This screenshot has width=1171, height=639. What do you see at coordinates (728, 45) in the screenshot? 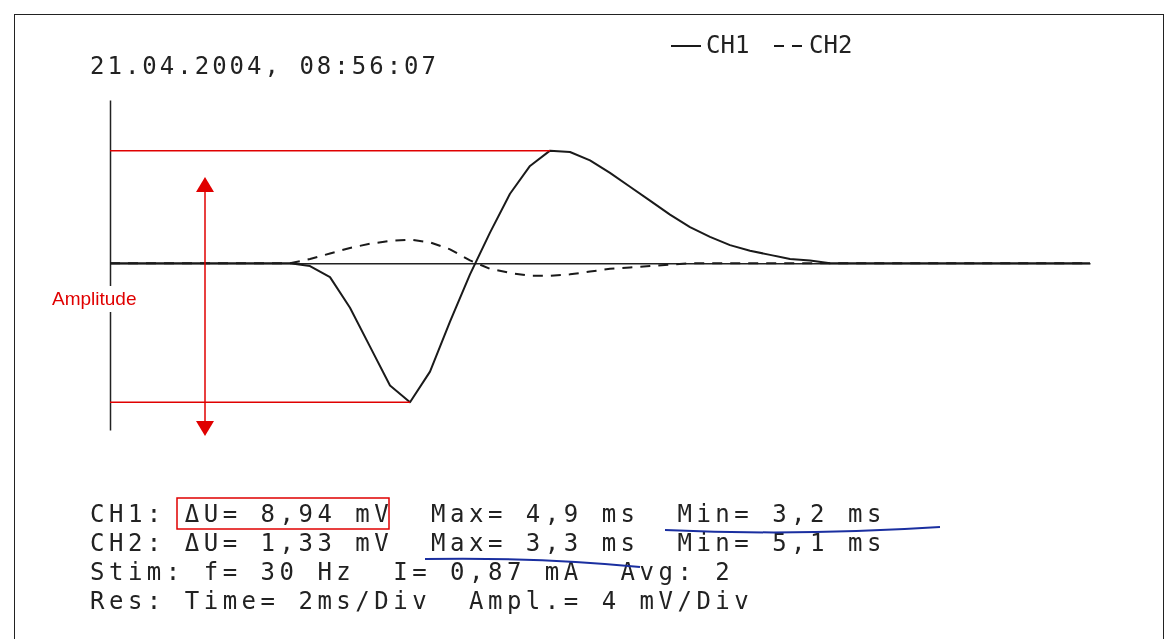
I see `legend-label: CH1` at bounding box center [728, 45].